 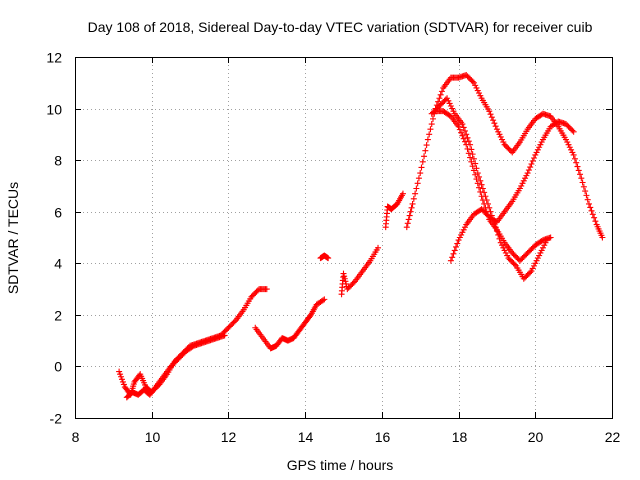 What do you see at coordinates (54, 58) in the screenshot?
I see `y-tick-label: 12` at bounding box center [54, 58].